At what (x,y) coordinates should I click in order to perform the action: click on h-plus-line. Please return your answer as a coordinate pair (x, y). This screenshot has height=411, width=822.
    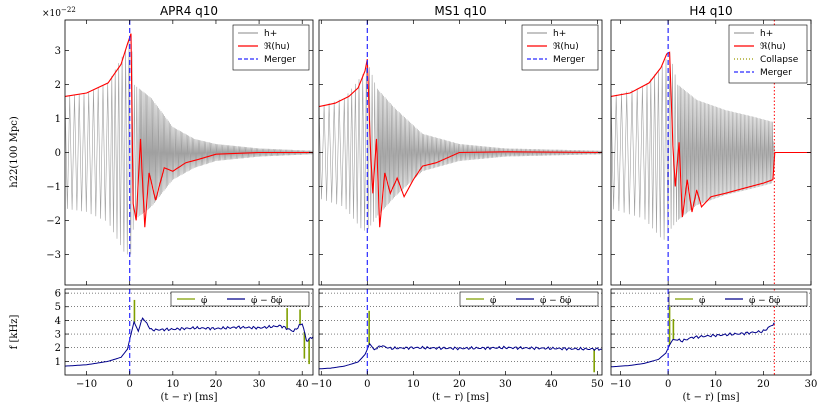
    Looking at the image, I should click on (460, 147).